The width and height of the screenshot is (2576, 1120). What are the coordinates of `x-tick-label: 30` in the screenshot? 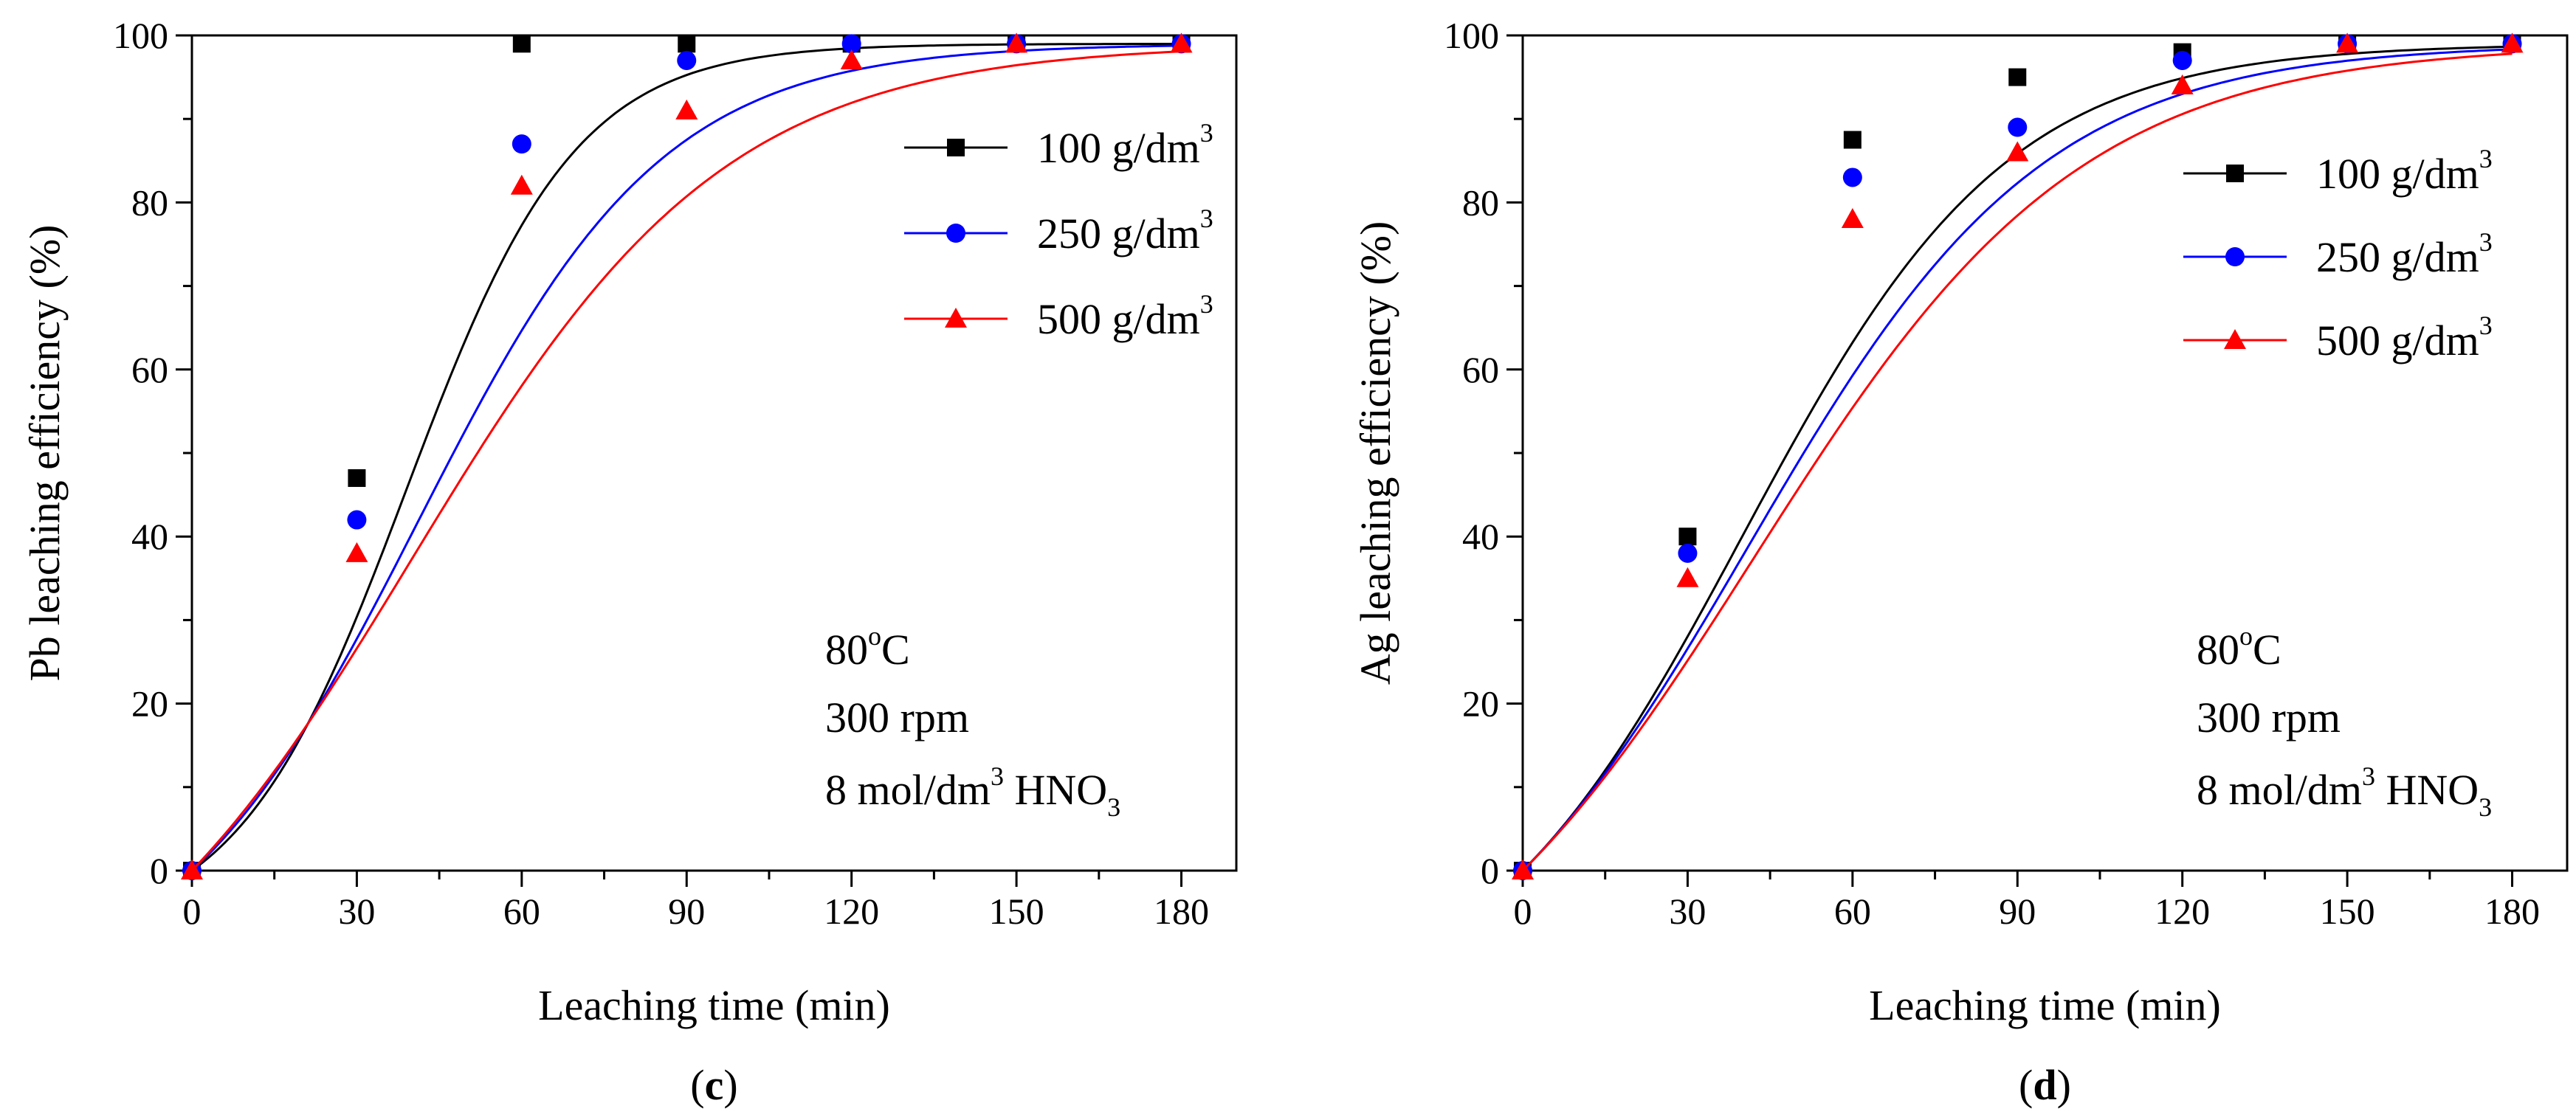 It's located at (1688, 911).